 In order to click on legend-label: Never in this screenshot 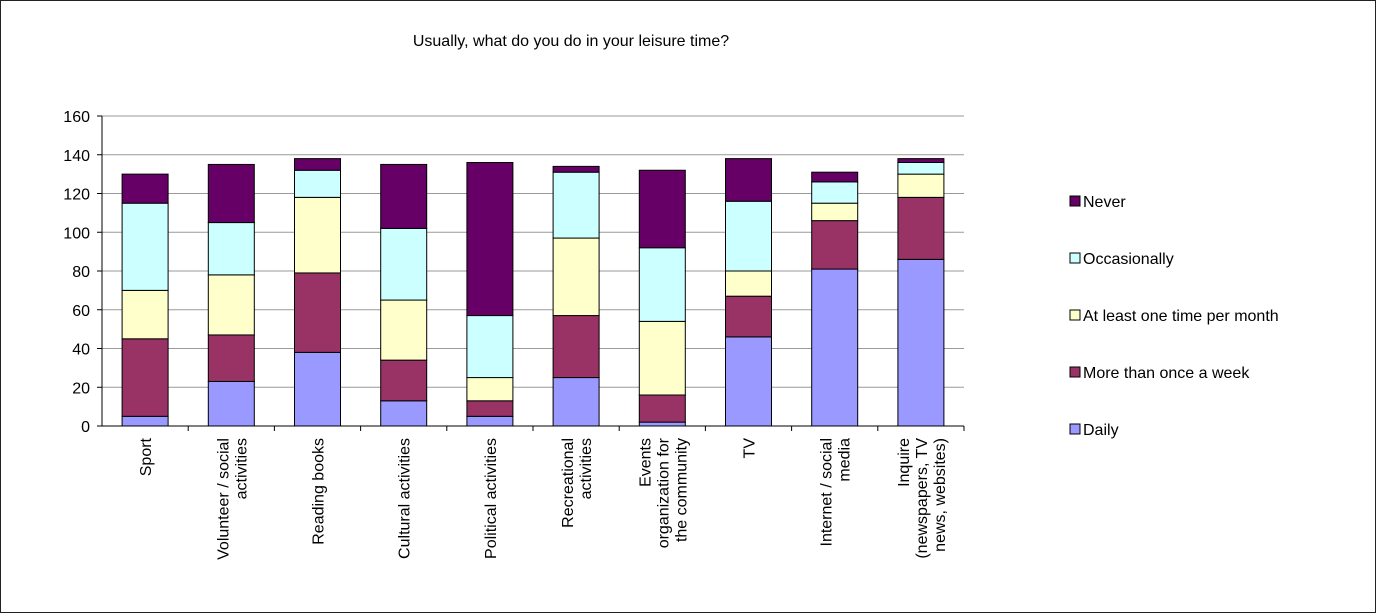, I will do `click(1104, 202)`.